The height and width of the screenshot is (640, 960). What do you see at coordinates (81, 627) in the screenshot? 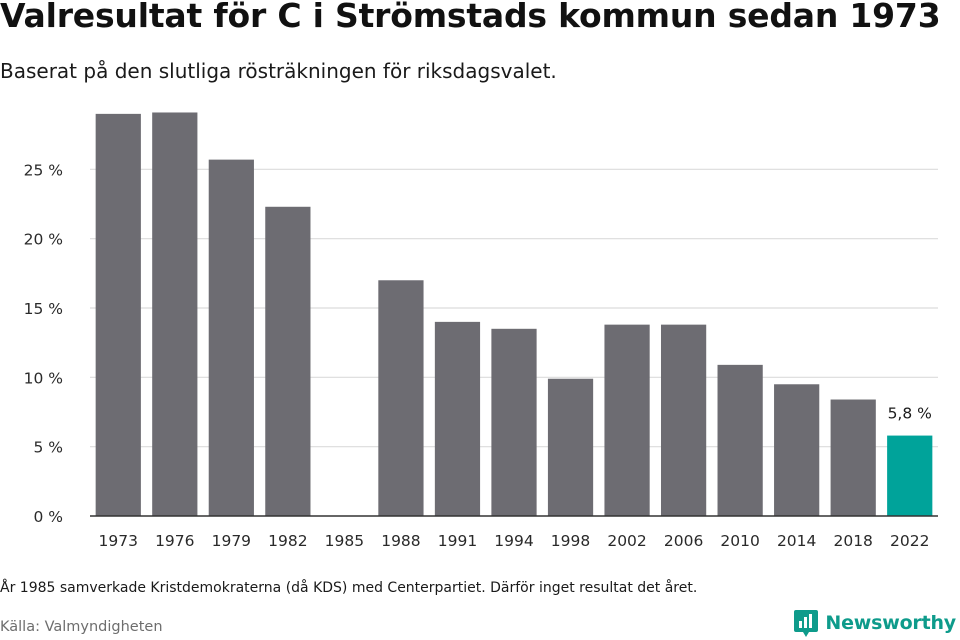
I see `source-credit: Källa: Valmyndigheten` at bounding box center [81, 627].